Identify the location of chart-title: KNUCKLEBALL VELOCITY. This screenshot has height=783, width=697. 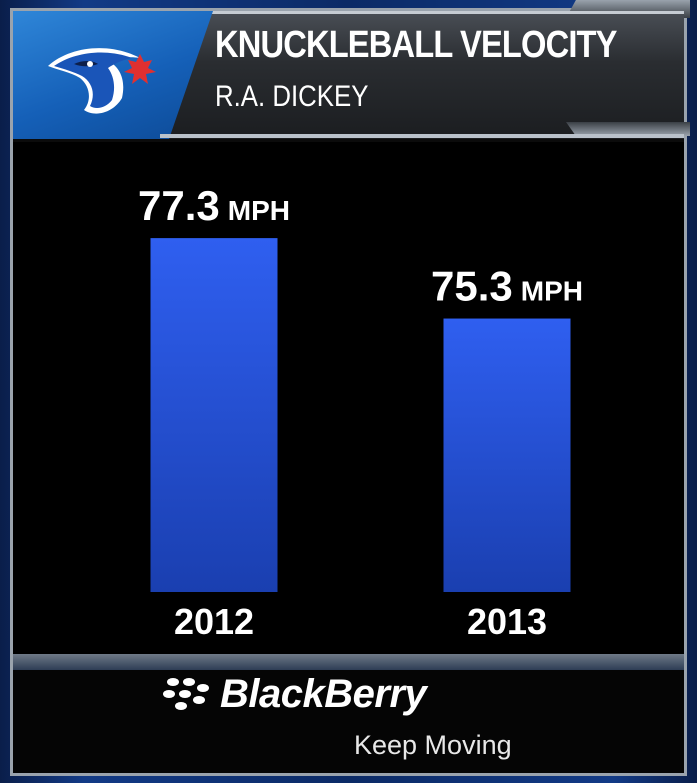
(416, 45).